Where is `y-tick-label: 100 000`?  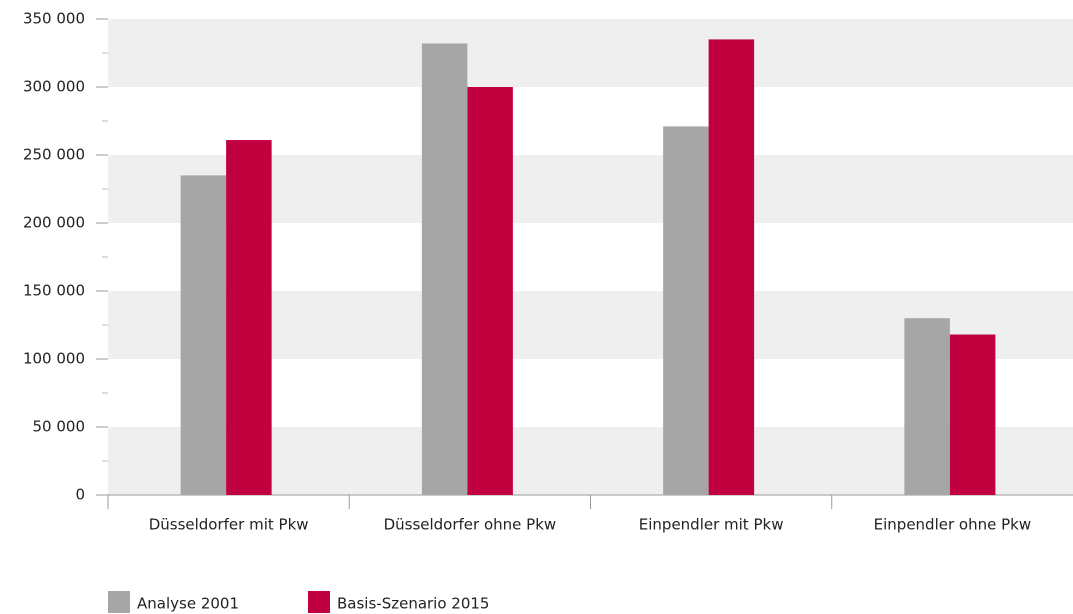 y-tick-label: 100 000 is located at coordinates (54, 359).